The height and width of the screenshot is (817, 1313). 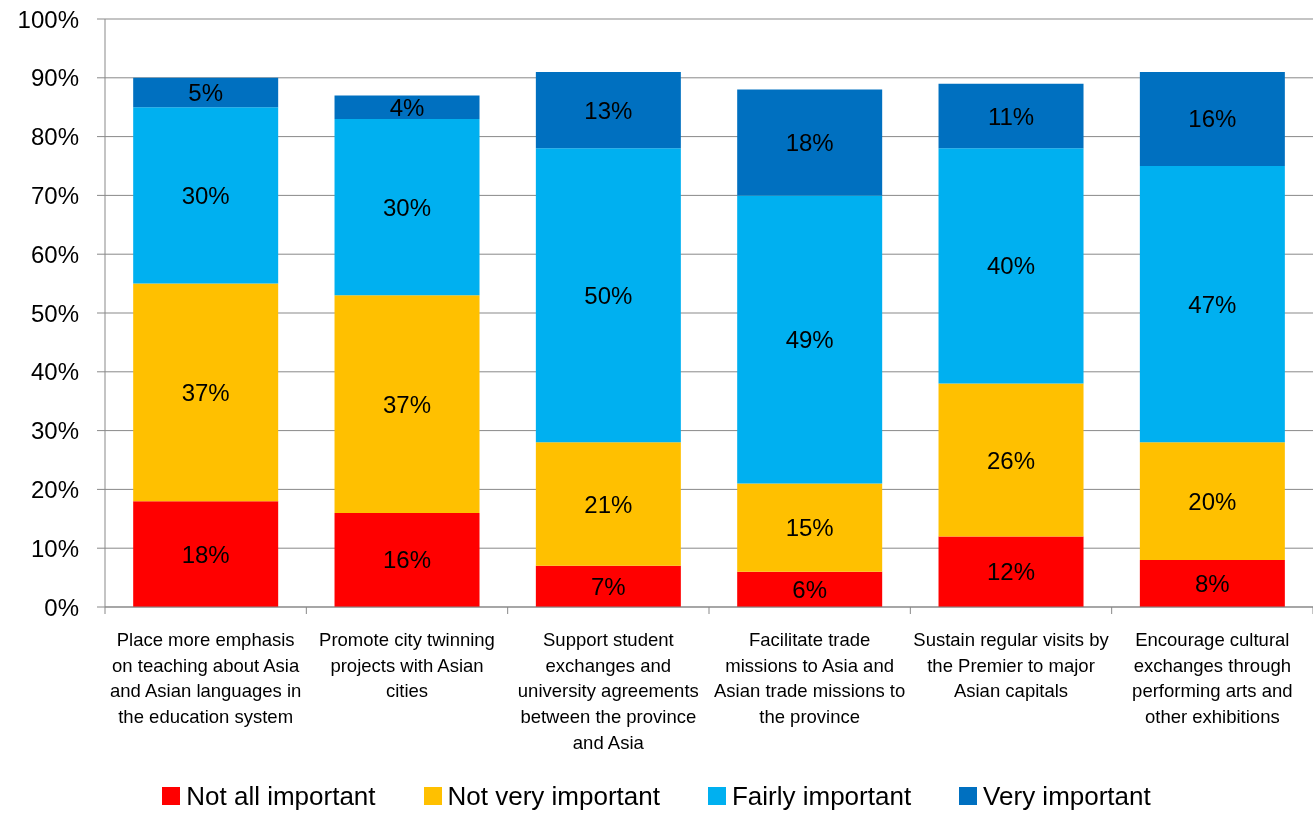 I want to click on y-tick-label: 40%, so click(x=54, y=372).